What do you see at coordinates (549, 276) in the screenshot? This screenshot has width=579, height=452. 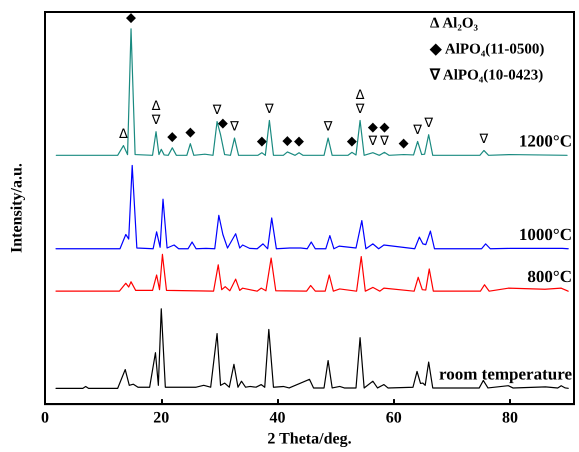 I see `series-label: 800°C` at bounding box center [549, 276].